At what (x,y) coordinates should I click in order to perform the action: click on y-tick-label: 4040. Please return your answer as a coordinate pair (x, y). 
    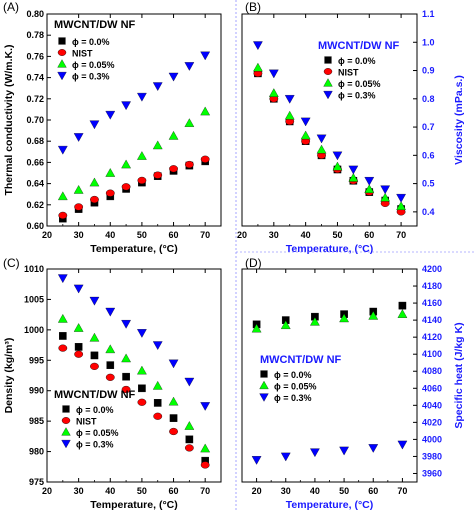
    Looking at the image, I should click on (432, 405).